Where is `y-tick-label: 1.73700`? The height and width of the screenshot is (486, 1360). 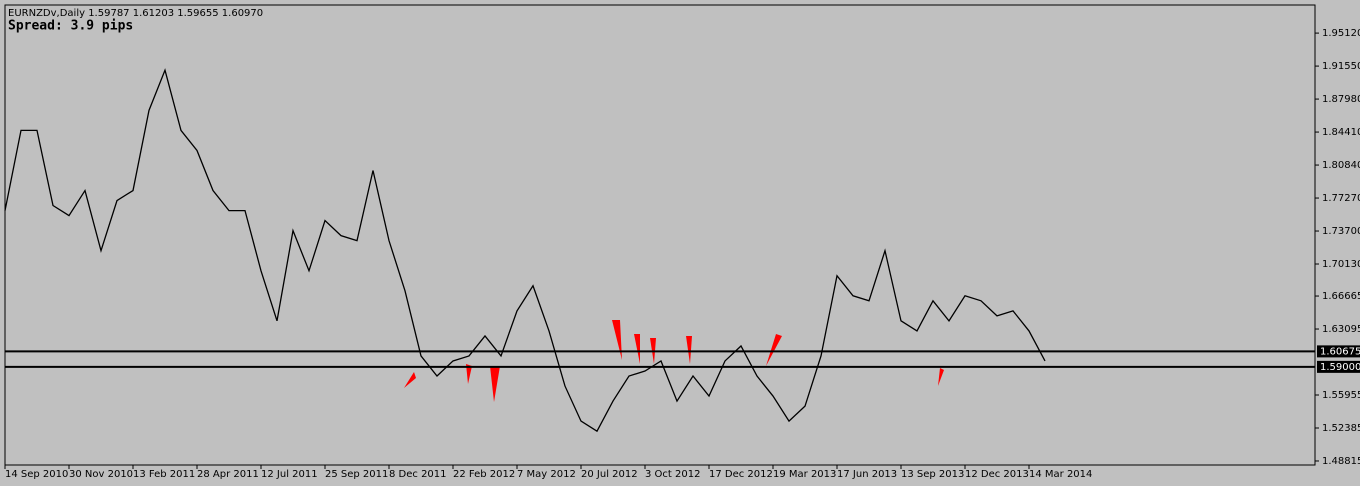 y-tick-label: 1.73700 is located at coordinates (1341, 231).